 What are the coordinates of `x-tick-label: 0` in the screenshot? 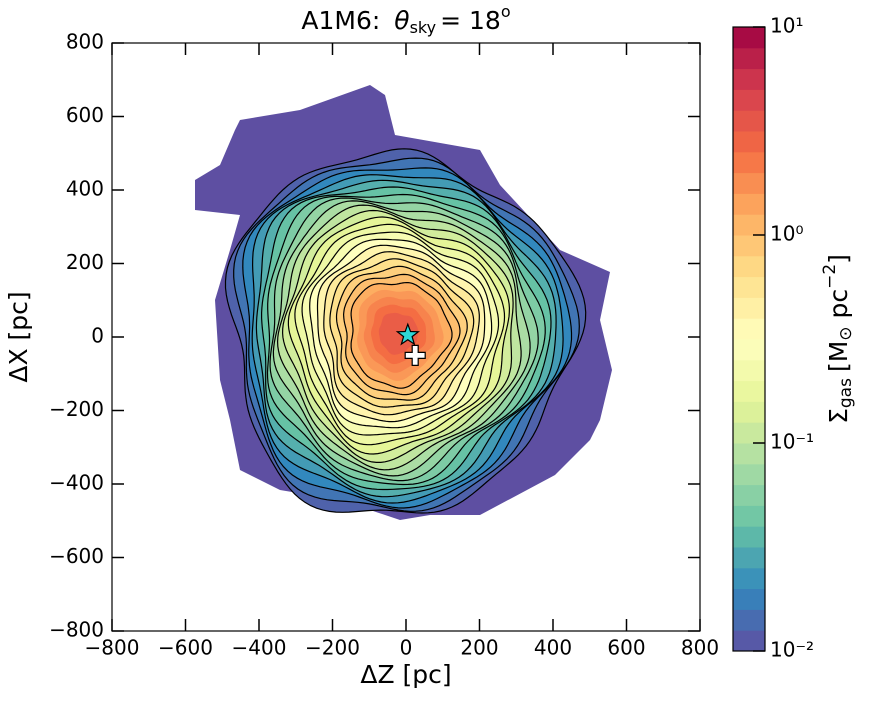 It's located at (406, 648).